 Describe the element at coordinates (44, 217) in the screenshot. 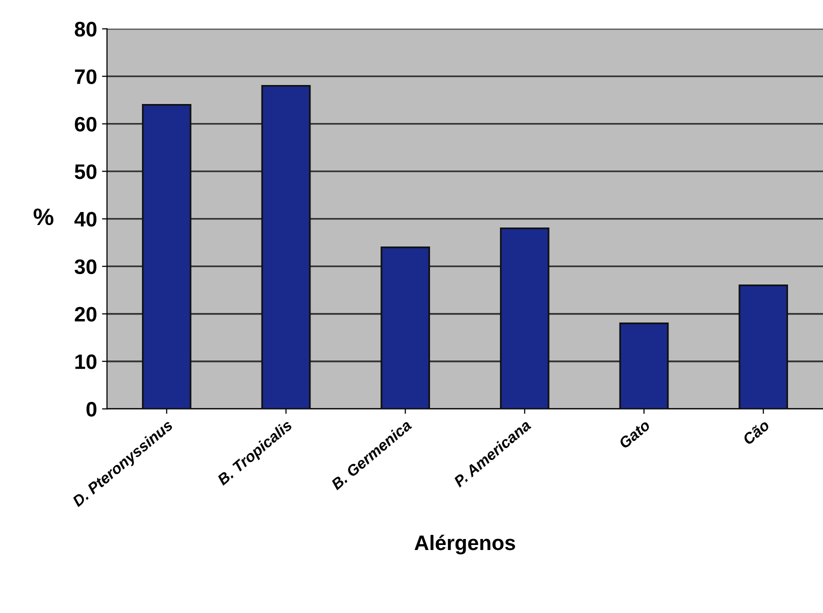

I see `y-axis-title: %` at that location.